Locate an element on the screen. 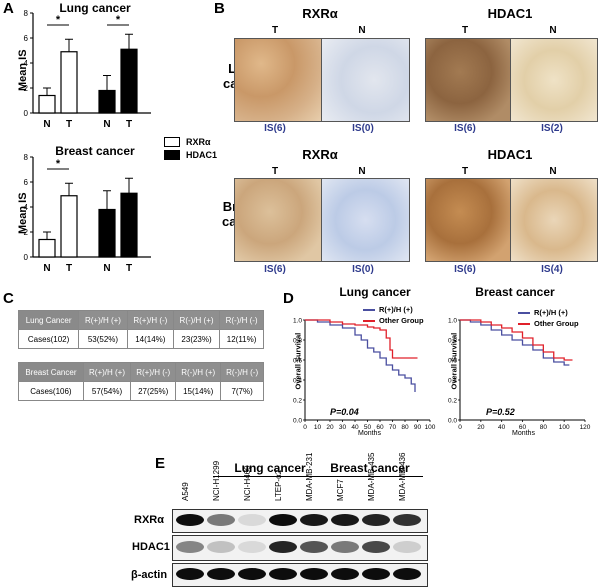  km-y-tick-label: 0.0 is located at coordinates (297, 421).